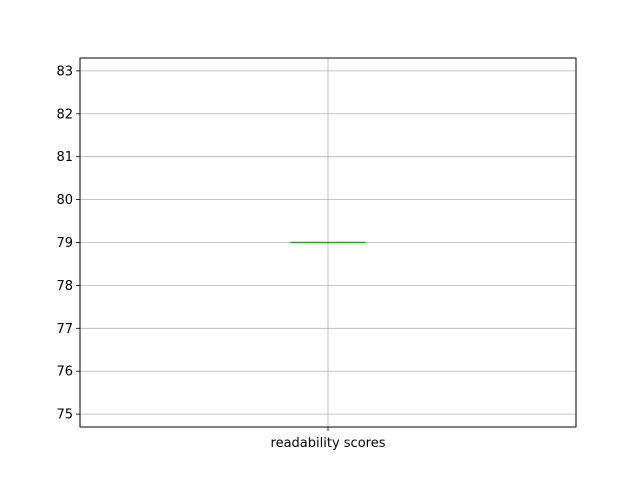  I want to click on y-tick-label: 77, so click(64, 329).